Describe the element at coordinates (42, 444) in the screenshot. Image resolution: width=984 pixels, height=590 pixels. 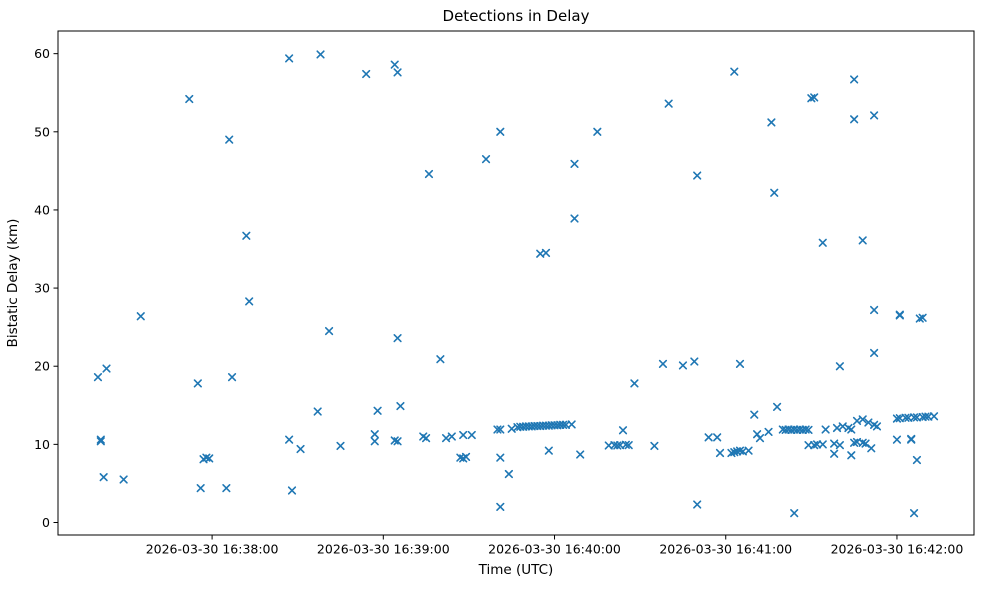
I see `y-tick-label: 10` at that location.